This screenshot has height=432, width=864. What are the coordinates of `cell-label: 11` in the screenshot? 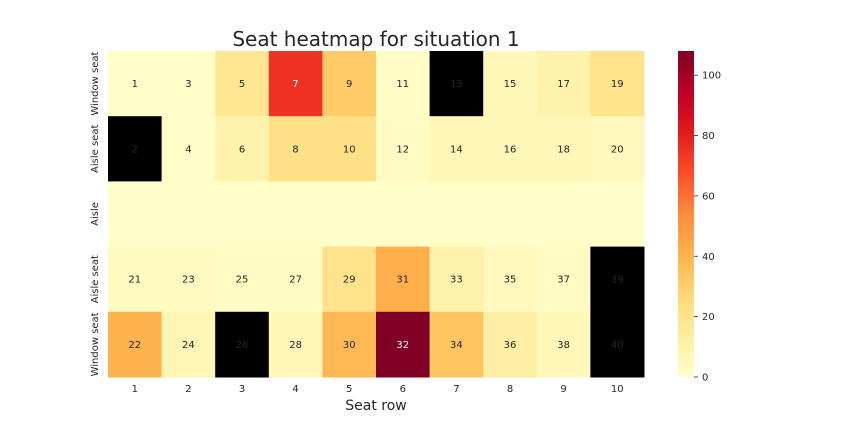 It's located at (402, 84).